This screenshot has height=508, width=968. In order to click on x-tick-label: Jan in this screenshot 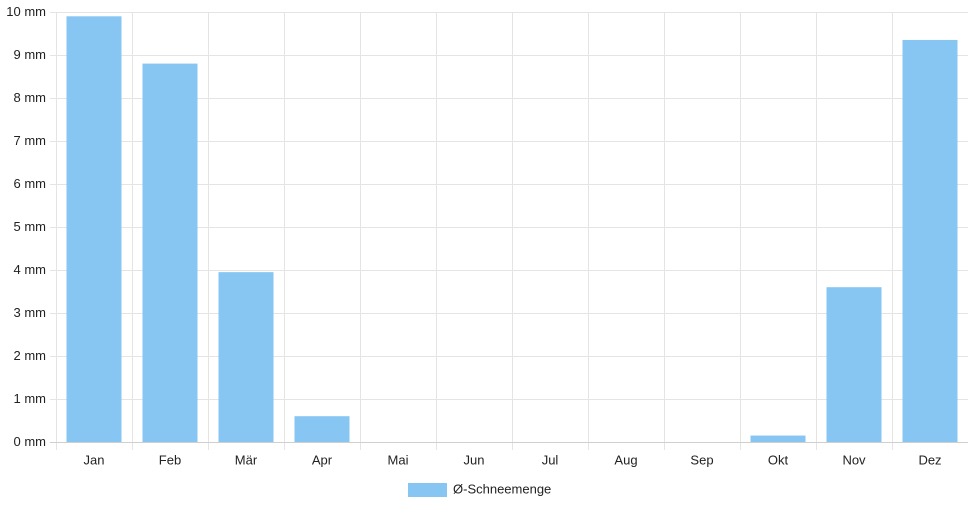, I will do `click(94, 459)`.